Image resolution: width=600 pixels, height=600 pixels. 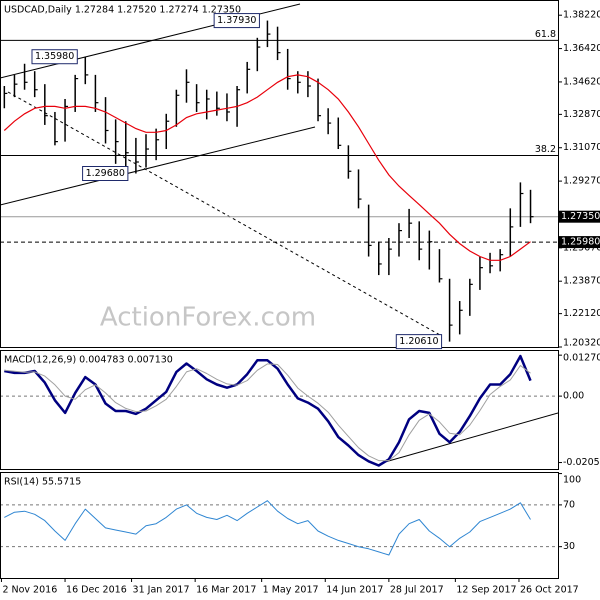 What do you see at coordinates (354, 590) in the screenshot?
I see `x-tick-label: 14 Jun 2017` at bounding box center [354, 590].